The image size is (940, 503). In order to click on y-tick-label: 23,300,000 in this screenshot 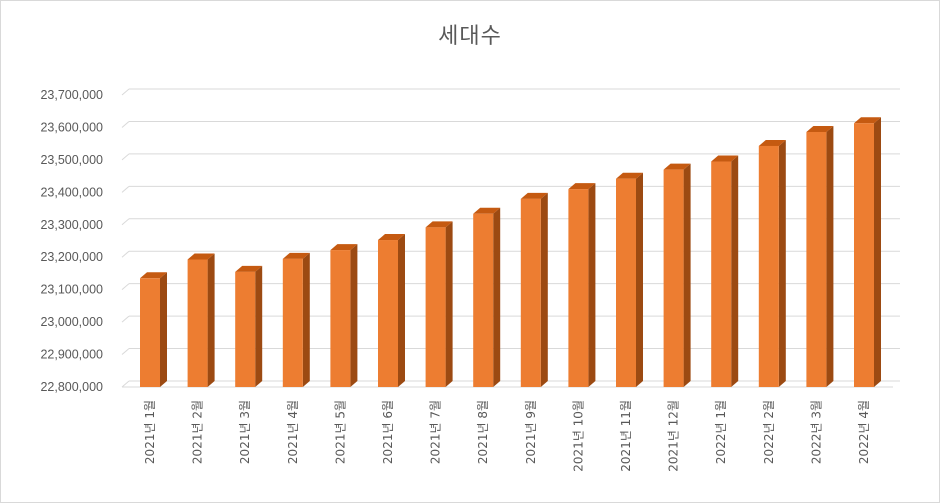, I will do `click(71, 225)`.